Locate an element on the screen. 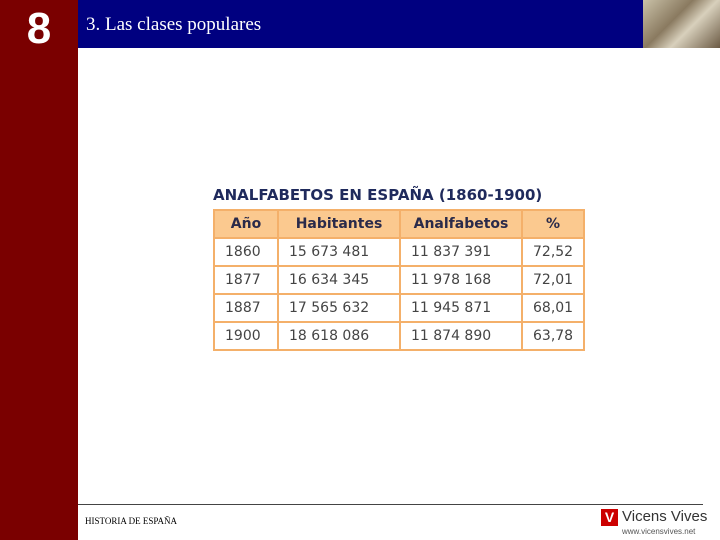  table-row: 1860 15 673 481 11 837 391 72,52 is located at coordinates (399, 252).